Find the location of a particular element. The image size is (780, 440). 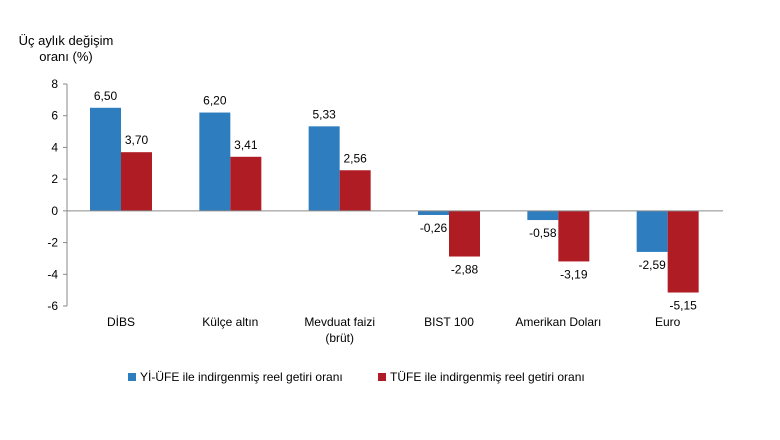

x-category-label: DİBS is located at coordinates (121, 322).